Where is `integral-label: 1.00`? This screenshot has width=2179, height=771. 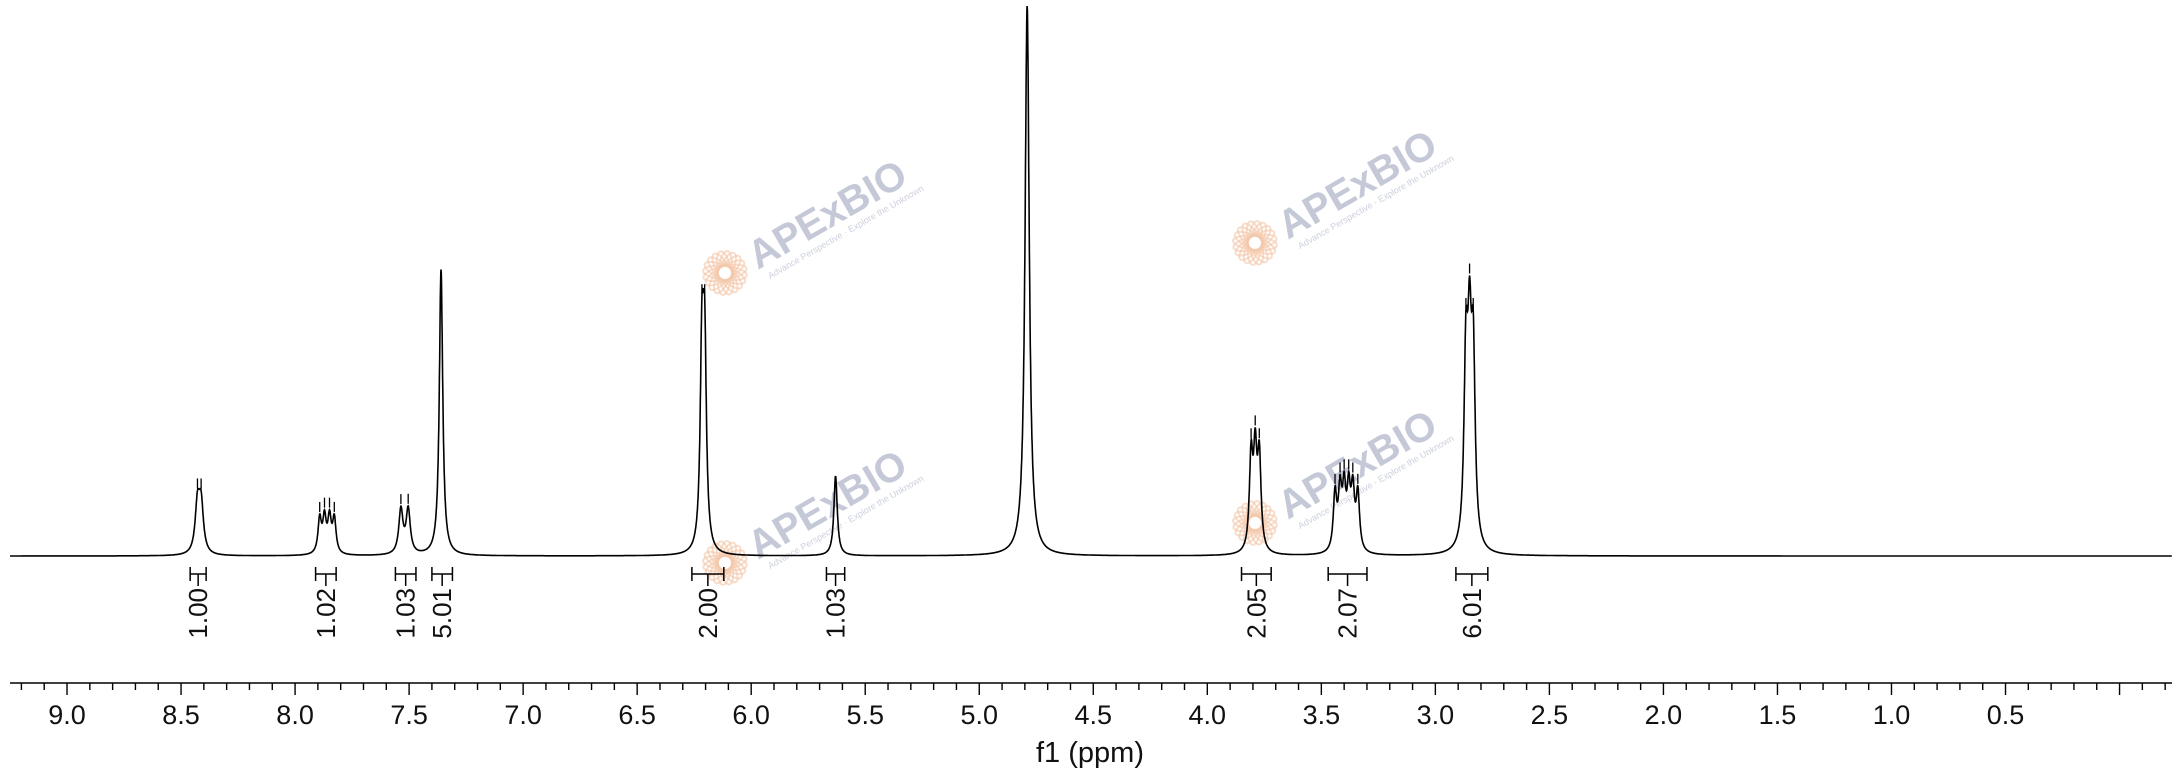 integral-label: 1.00 is located at coordinates (198, 613).